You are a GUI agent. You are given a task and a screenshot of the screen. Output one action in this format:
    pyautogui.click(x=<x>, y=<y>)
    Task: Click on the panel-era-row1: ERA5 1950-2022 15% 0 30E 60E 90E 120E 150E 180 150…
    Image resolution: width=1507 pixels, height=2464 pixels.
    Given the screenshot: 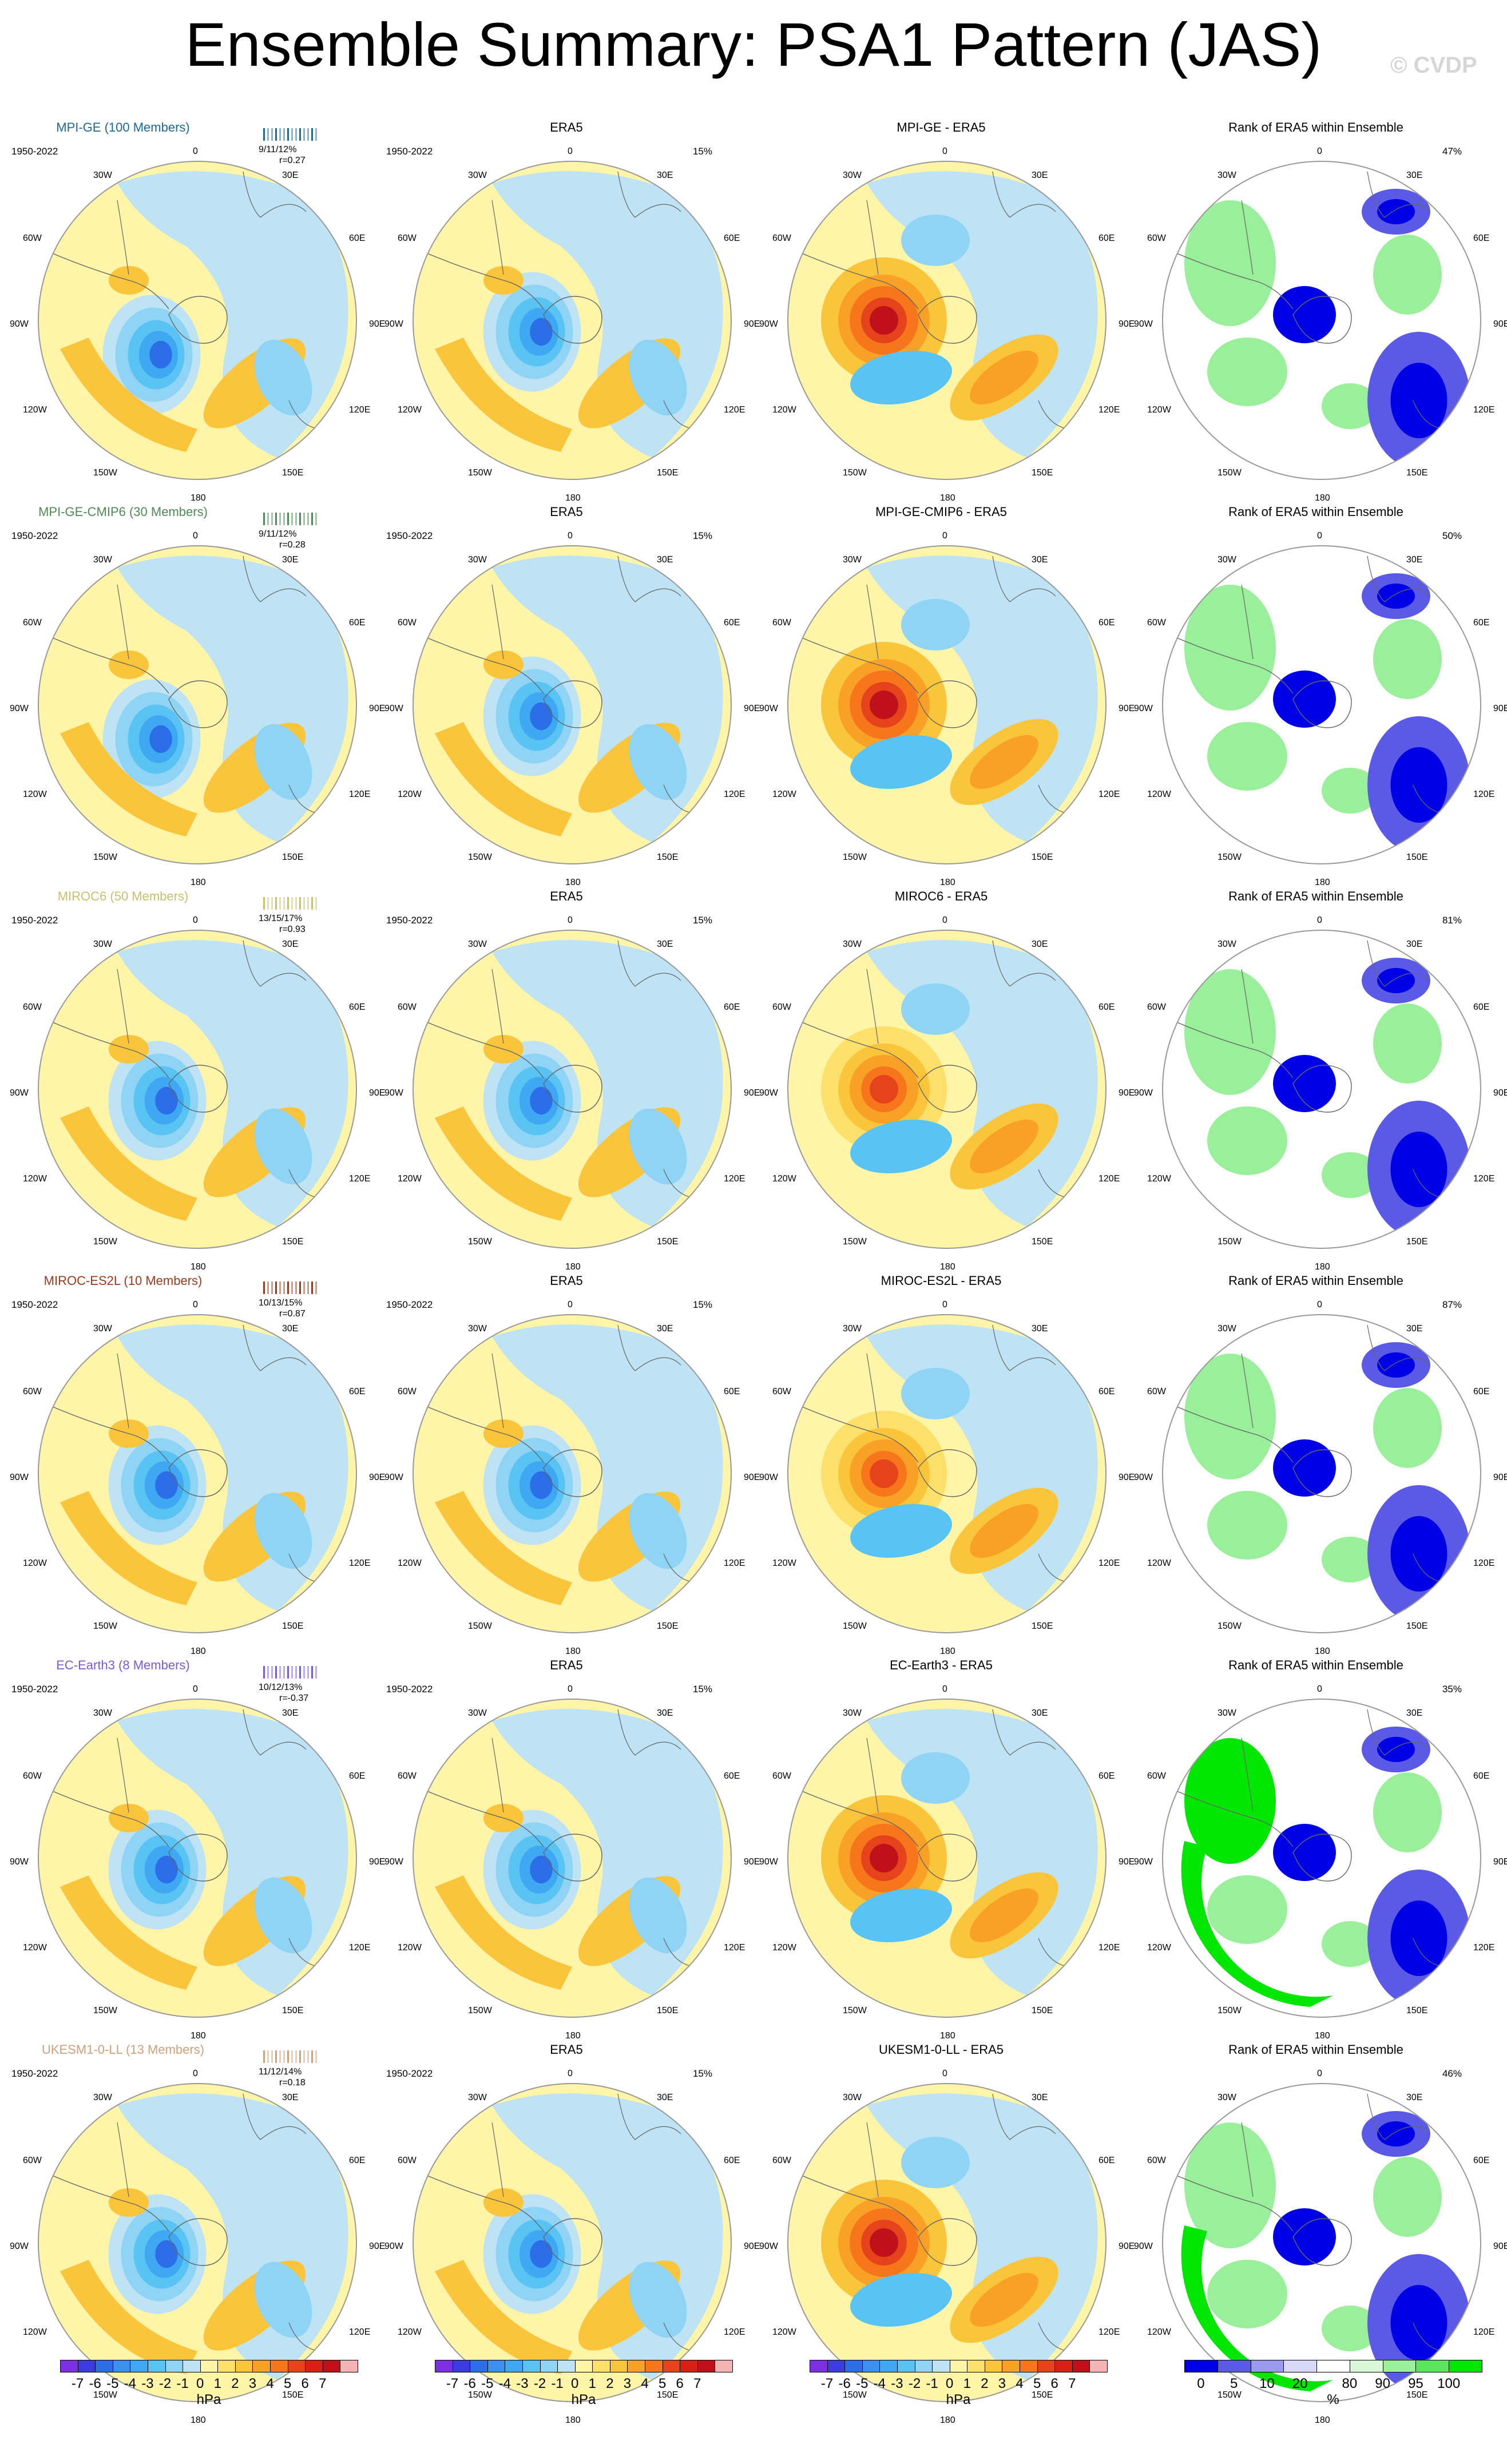 What is the action you would take?
    pyautogui.click(x=572, y=311)
    